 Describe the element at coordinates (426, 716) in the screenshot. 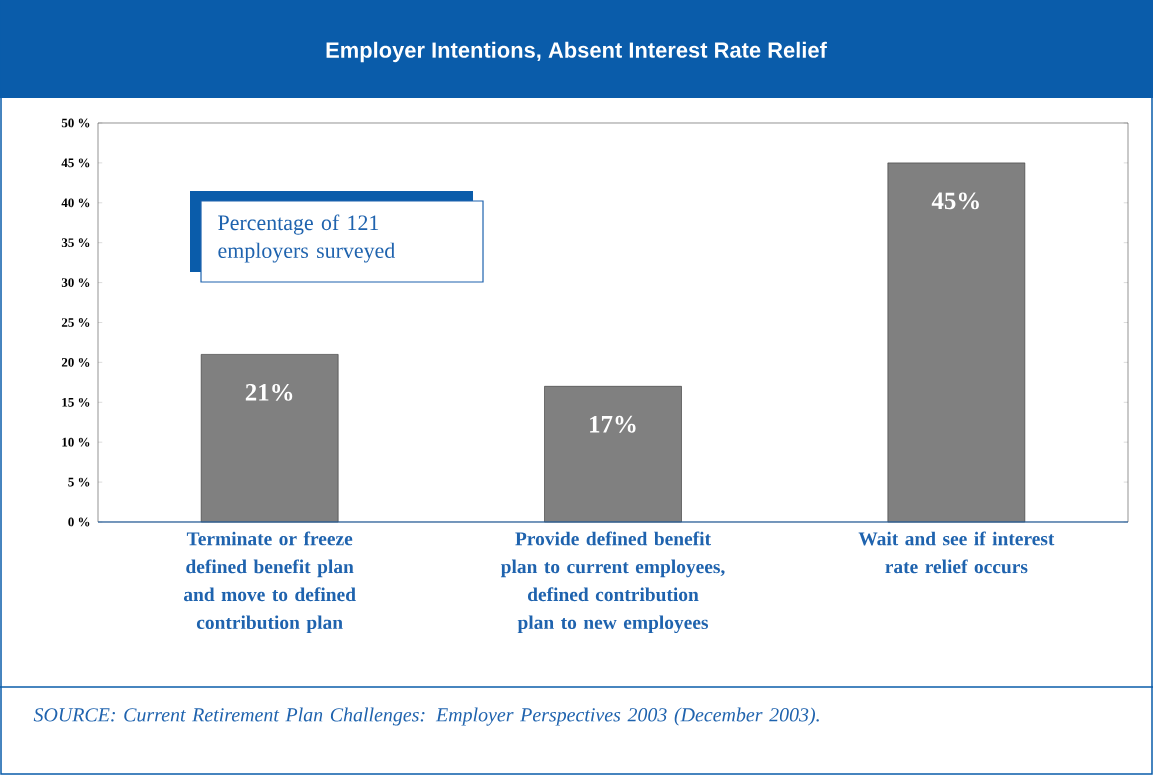

I see `source-note: SOURCE: Current Retirement Plan Challenges: Employer Perspectives 2003 (December 2003).` at that location.